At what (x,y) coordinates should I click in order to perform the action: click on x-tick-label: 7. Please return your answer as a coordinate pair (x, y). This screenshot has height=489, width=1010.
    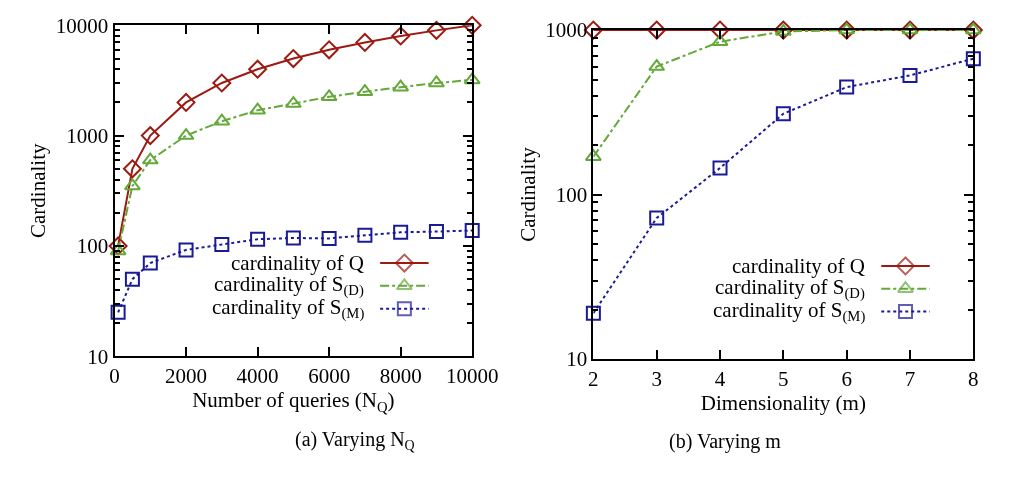
    Looking at the image, I should click on (910, 379).